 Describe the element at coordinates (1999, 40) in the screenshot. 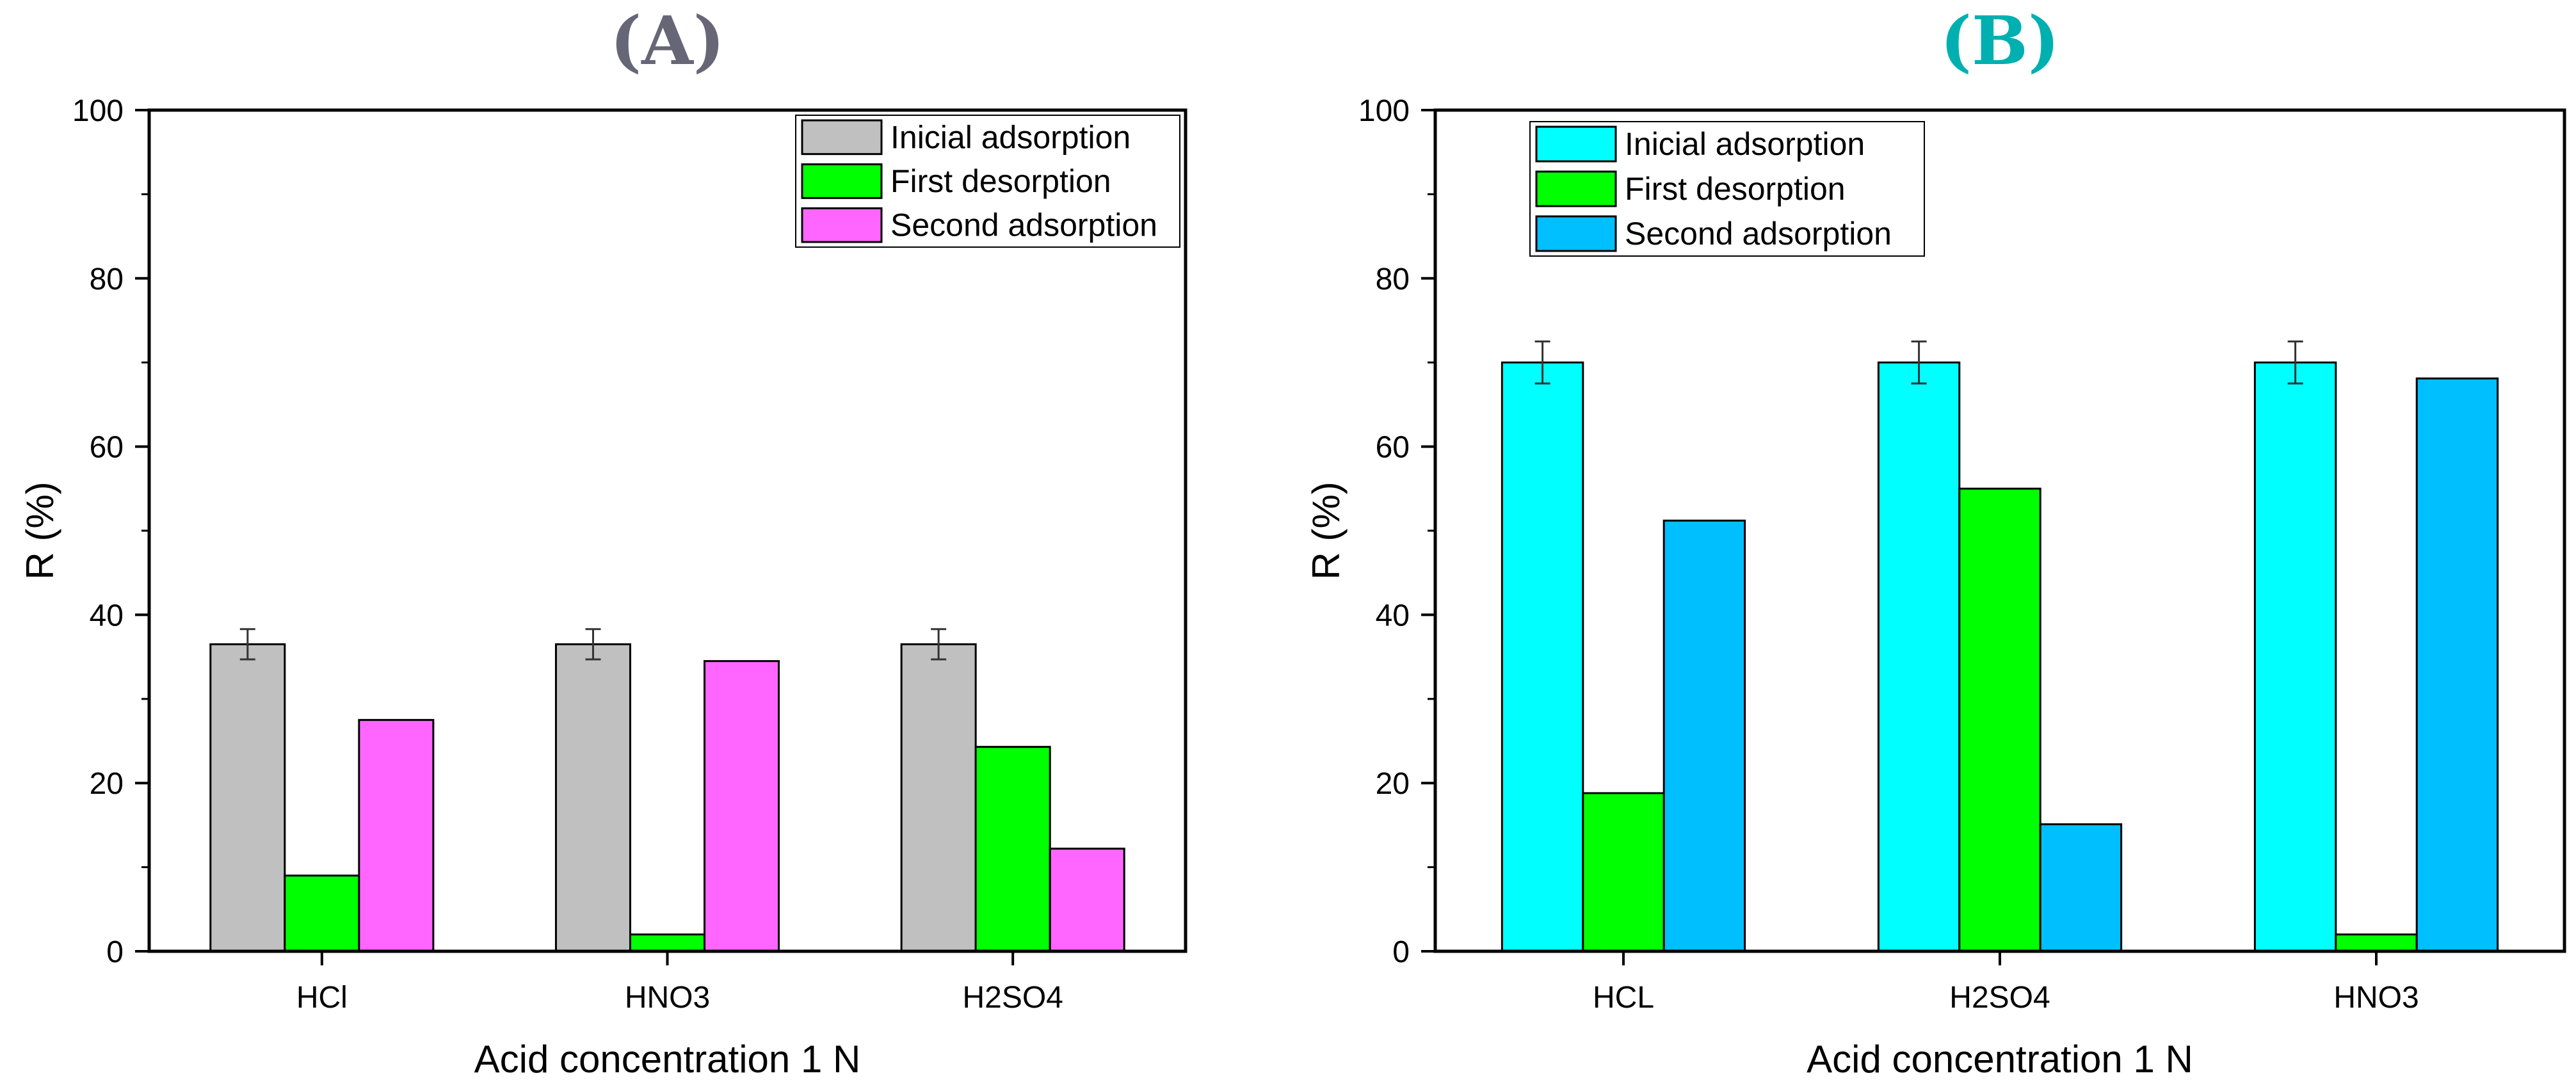

I see `panel-label: (B)` at that location.